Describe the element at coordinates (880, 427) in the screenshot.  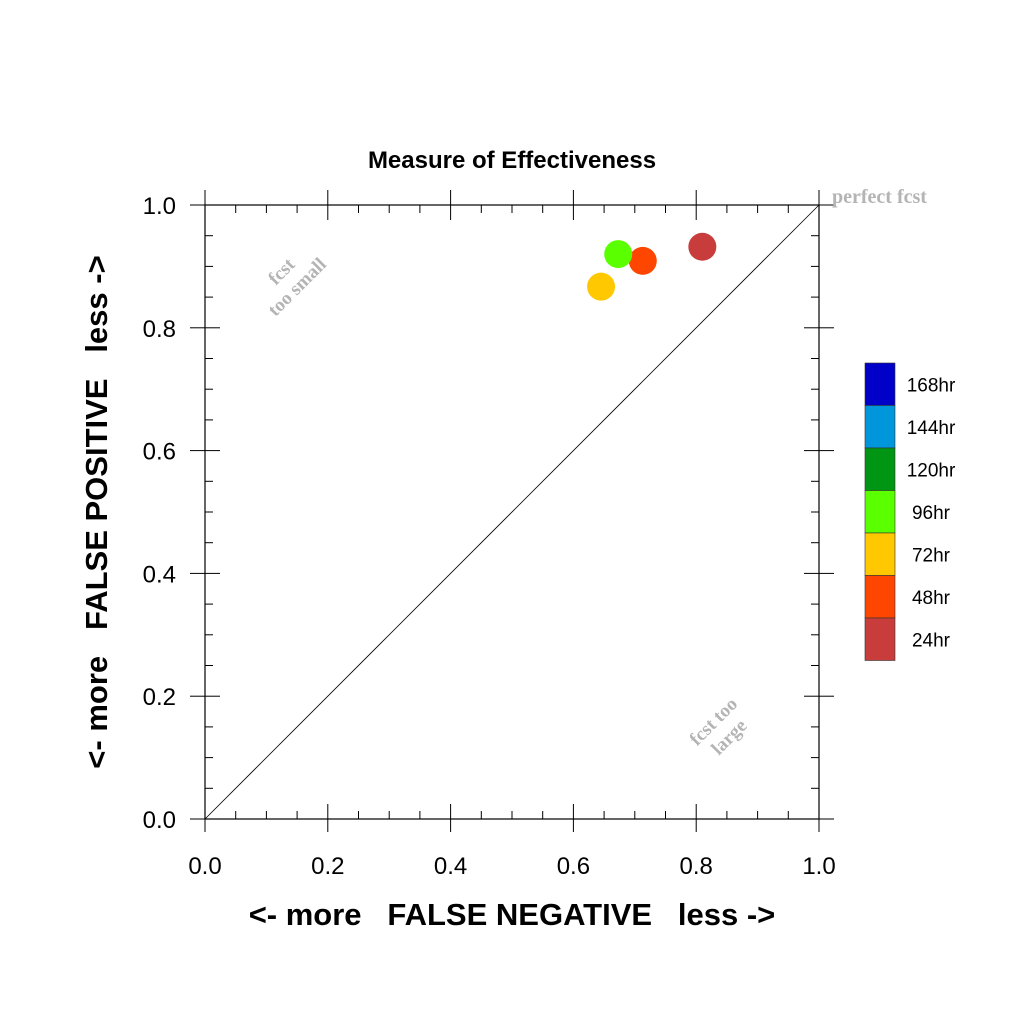
I see `legend-swatch-144hr` at that location.